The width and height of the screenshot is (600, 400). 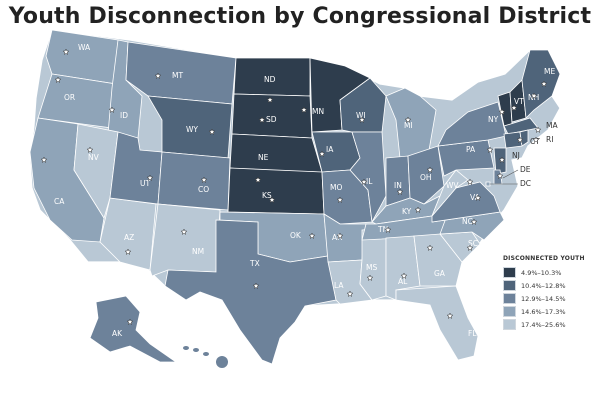 I want to click on legend-item: 4.9%–10.3%, so click(x=549, y=272).